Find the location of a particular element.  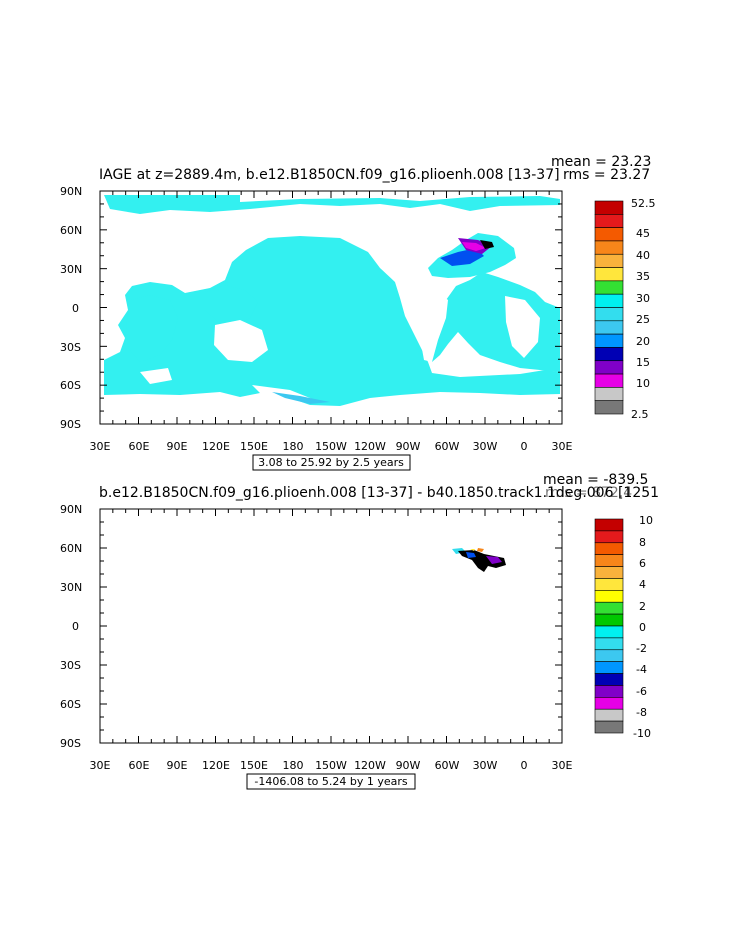

anomaly-orange is located at coordinates (480, 550).